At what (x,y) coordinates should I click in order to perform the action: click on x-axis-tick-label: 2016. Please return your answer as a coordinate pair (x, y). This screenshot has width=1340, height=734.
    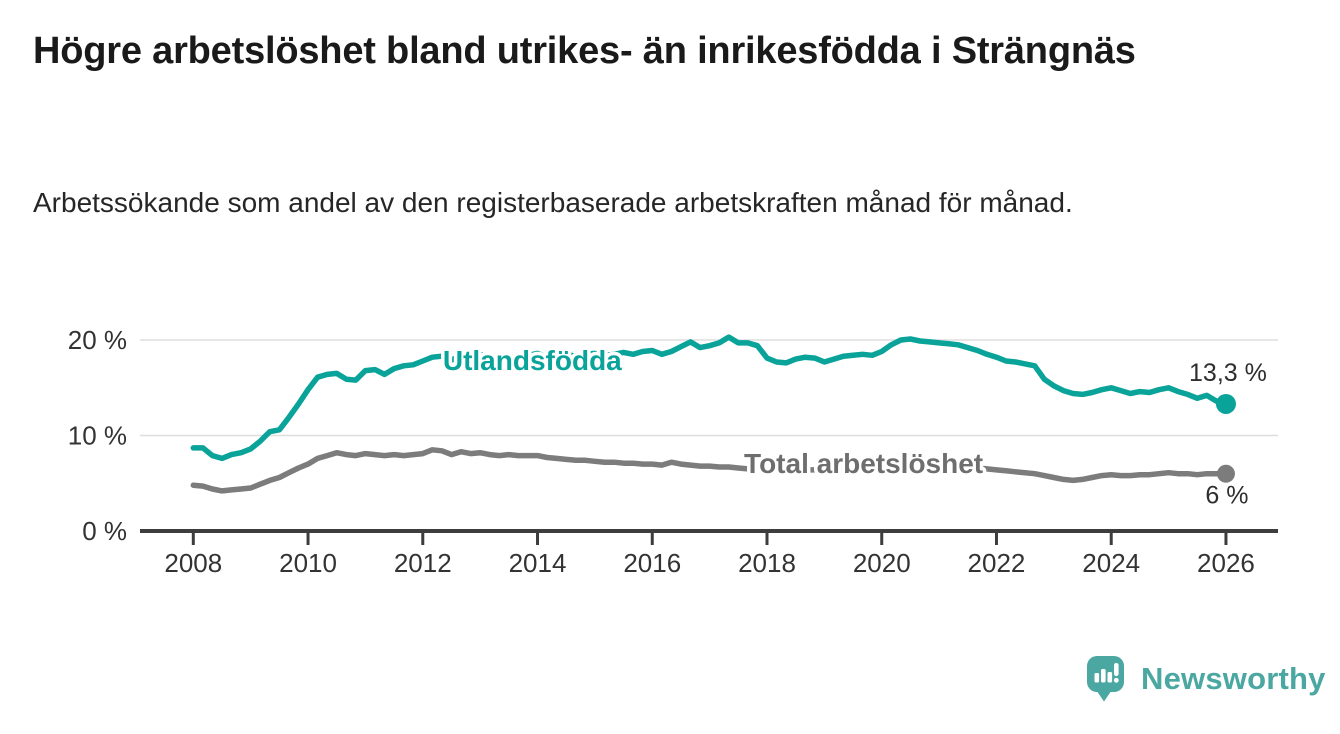
    Looking at the image, I should click on (652, 563).